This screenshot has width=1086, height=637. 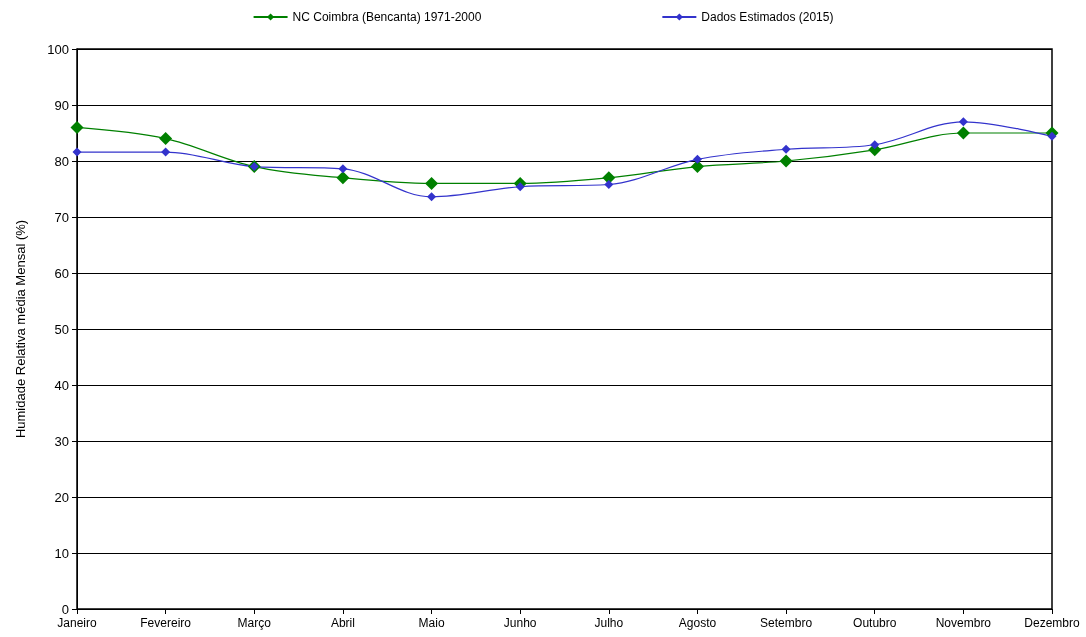 I want to click on y-tick-label: 0, so click(x=65, y=609).